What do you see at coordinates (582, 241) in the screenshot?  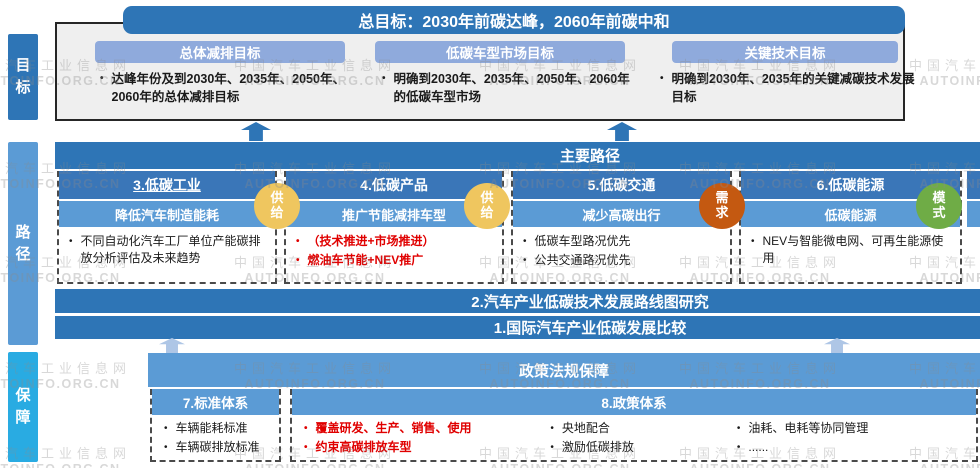 I see `bullet-text: 低碳车型路况优先` at bounding box center [582, 241].